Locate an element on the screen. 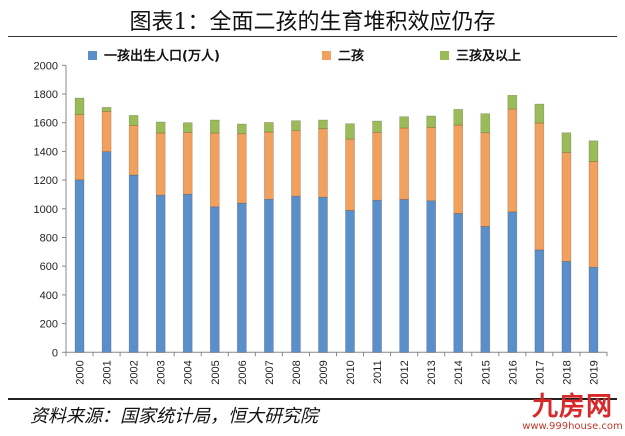  x-tick-label: 2014 is located at coordinates (459, 372).